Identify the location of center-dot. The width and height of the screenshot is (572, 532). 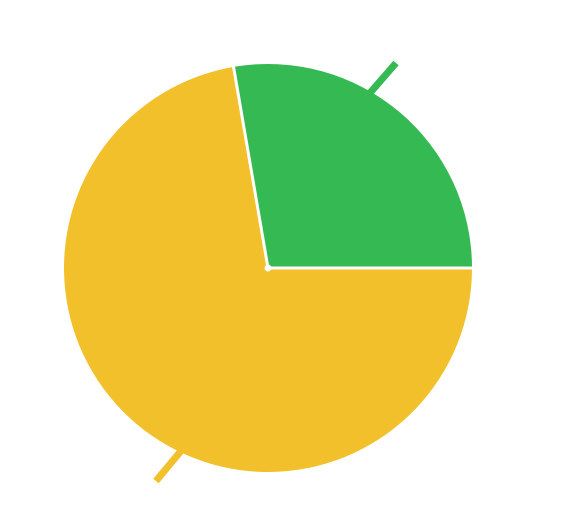
(268, 268).